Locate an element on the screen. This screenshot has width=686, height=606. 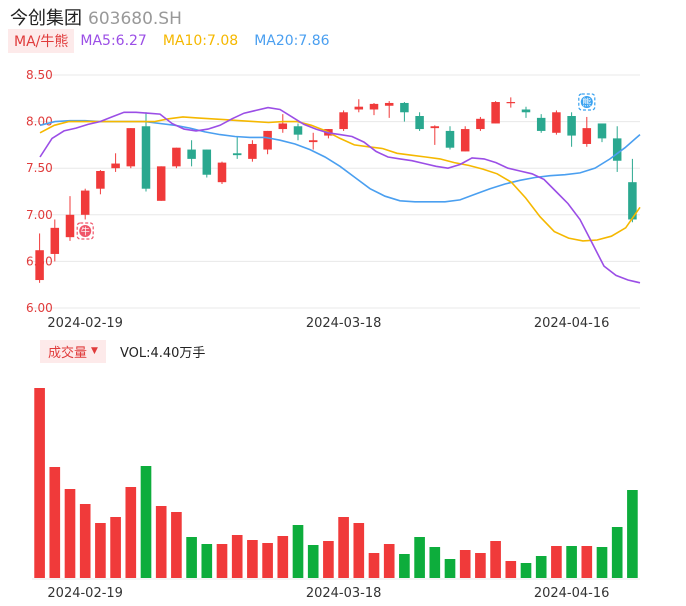
bear-marker-icon is located at coordinates (586, 102).